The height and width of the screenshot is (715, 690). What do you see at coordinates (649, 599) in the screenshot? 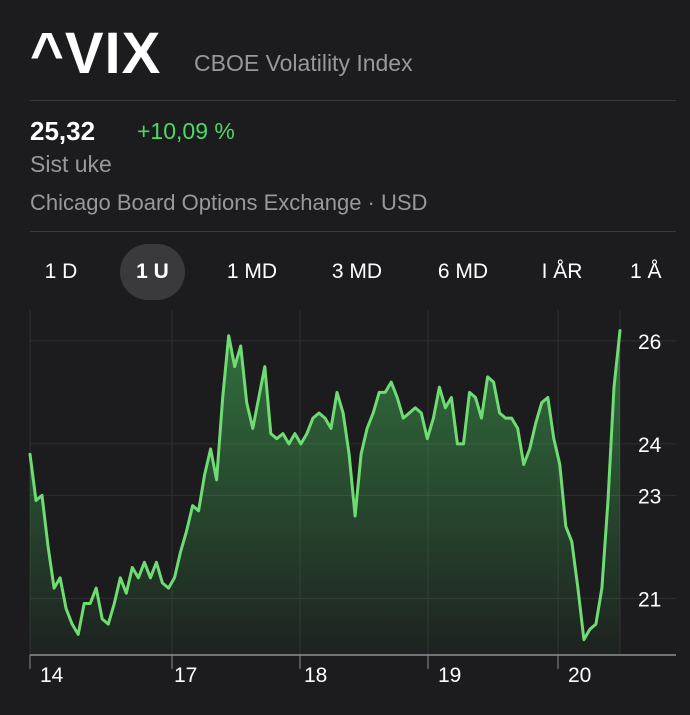
I see `y-tick-label: 21` at bounding box center [649, 599].